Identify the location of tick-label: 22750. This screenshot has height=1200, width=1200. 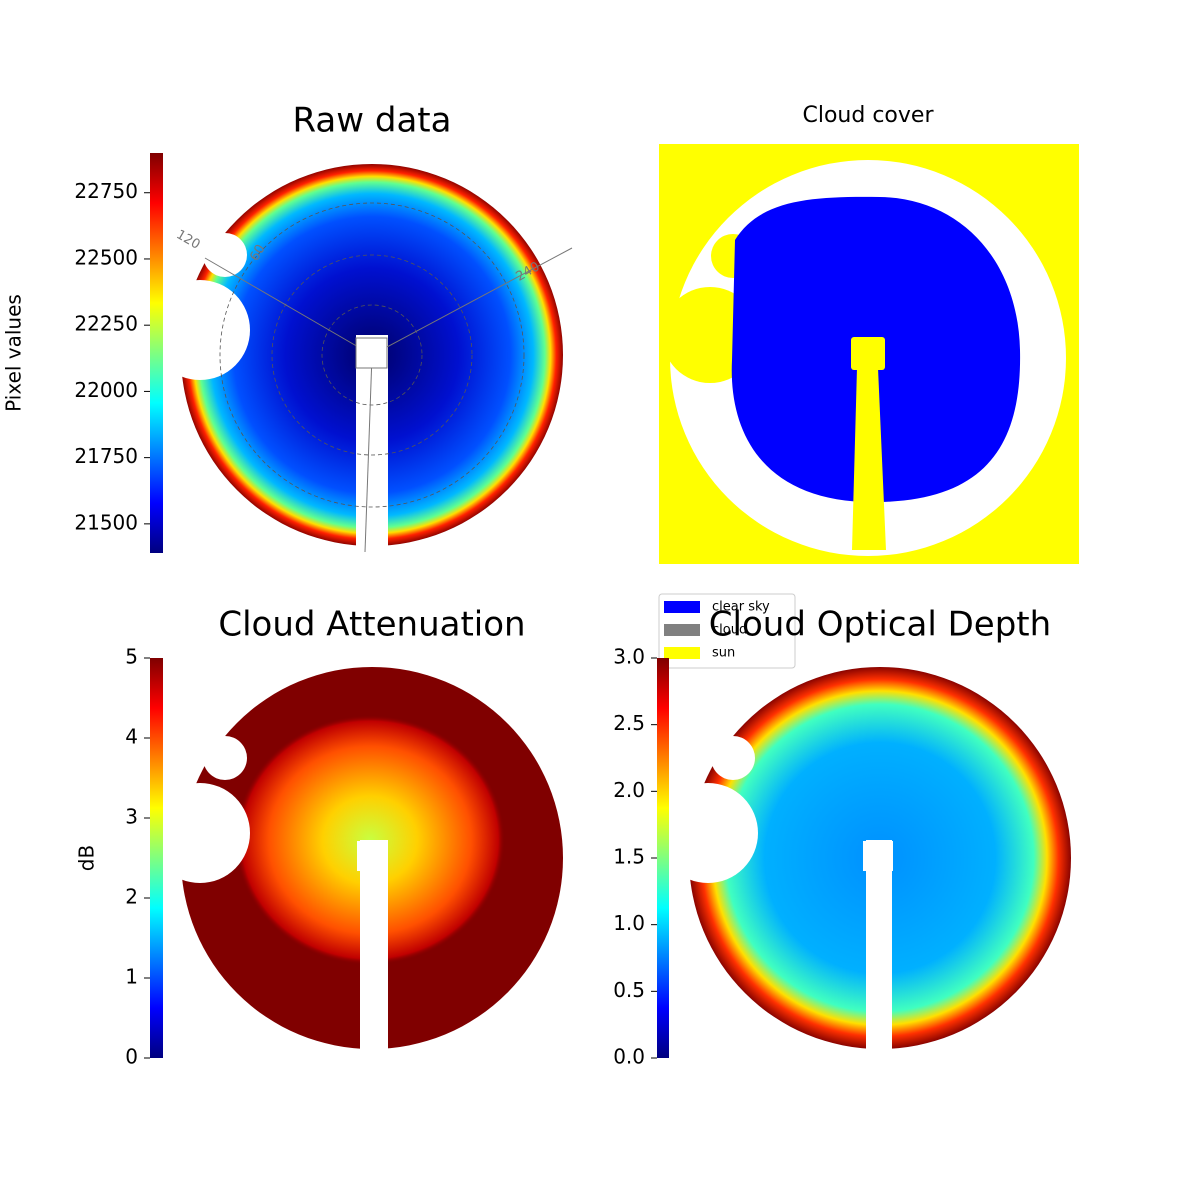
(106, 191).